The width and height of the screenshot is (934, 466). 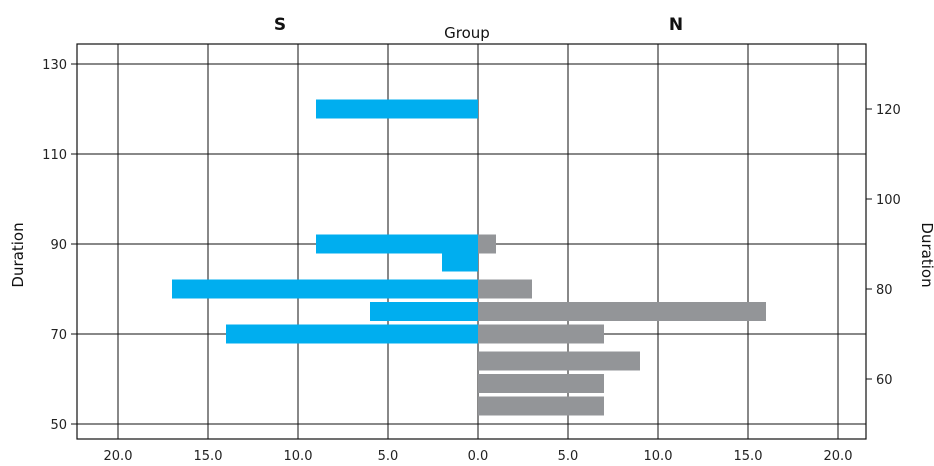 What do you see at coordinates (888, 110) in the screenshot?
I see `right-y-tick-label: 120` at bounding box center [888, 110].